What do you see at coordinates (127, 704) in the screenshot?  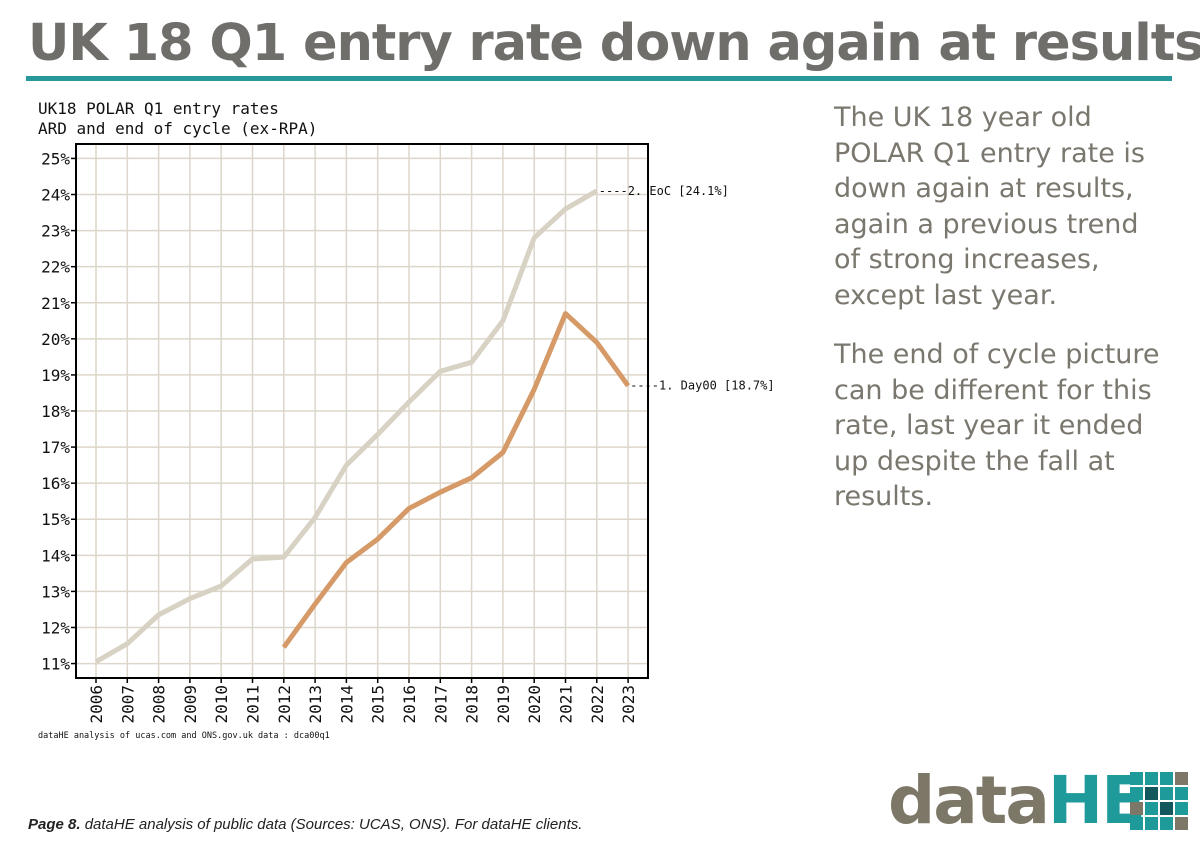 I see `x-tick-label: 2007` at bounding box center [127, 704].